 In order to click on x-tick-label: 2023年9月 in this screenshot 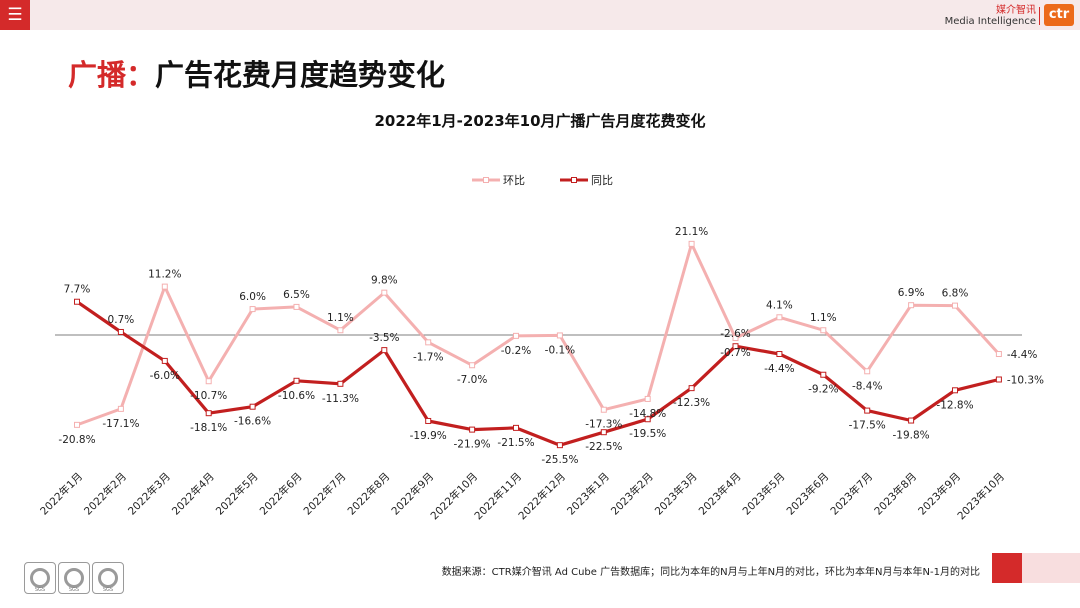, I will do `click(939, 494)`.